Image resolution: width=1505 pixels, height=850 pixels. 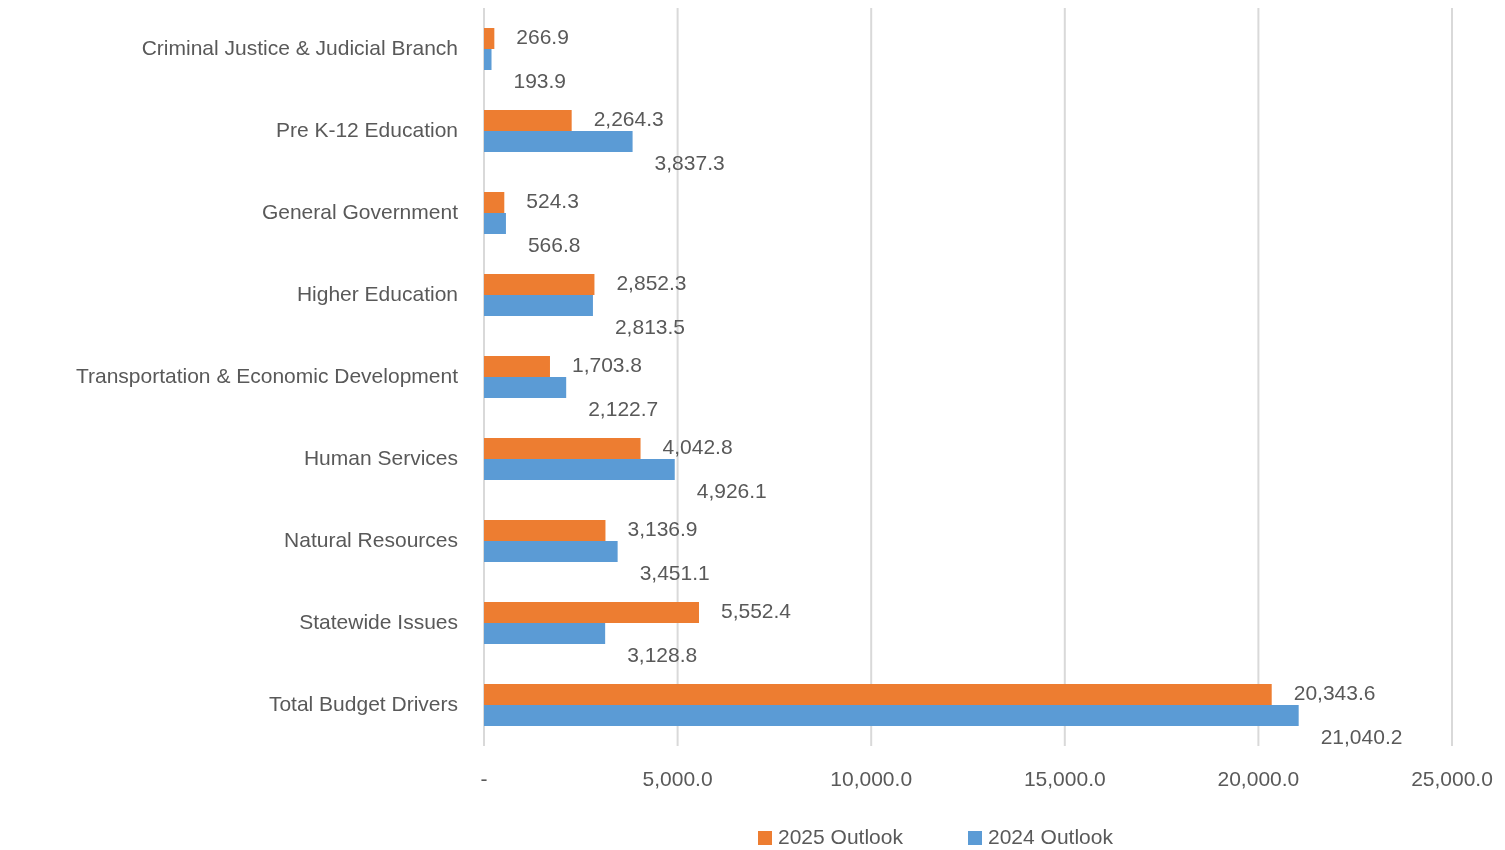 I want to click on y-tick-label: Criminal Justice & Judicial Branch, so click(x=299, y=47).